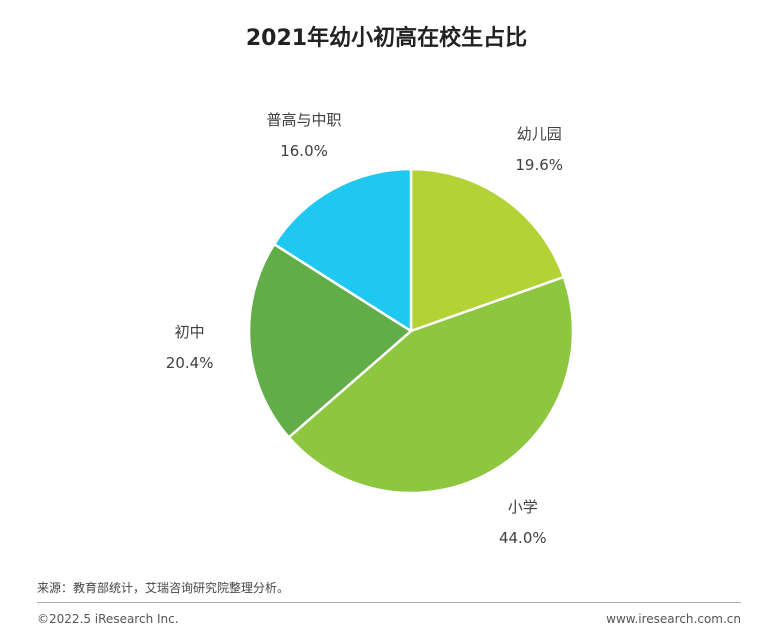 This screenshot has height=636, width=773. Describe the element at coordinates (389, 602) in the screenshot. I see `footer-divider` at that location.